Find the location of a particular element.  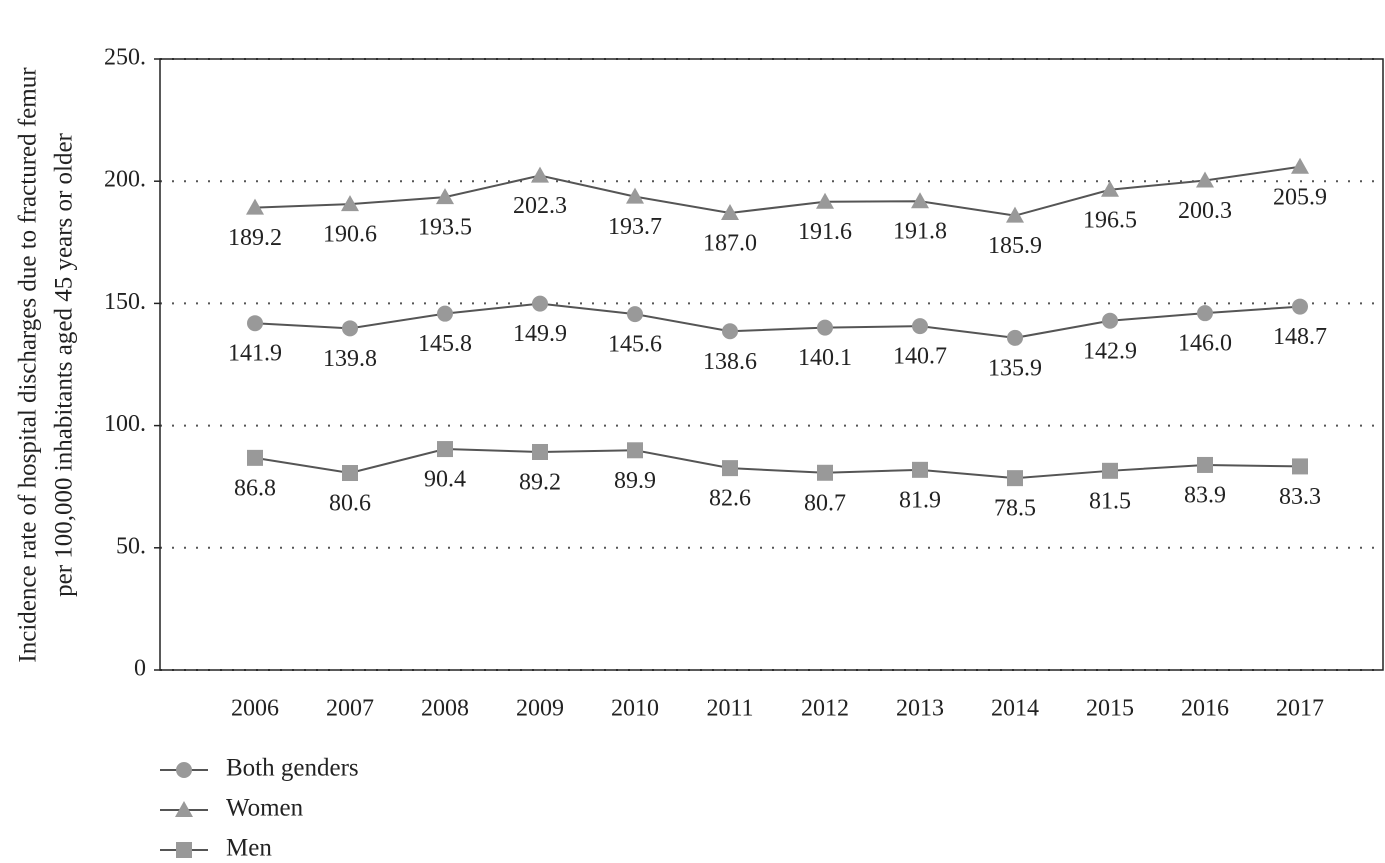

data-label: 80.6 is located at coordinates (350, 504).